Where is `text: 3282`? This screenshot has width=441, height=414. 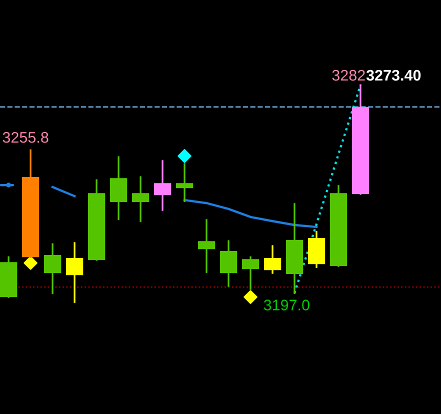
text: 3282 is located at coordinates (348, 75).